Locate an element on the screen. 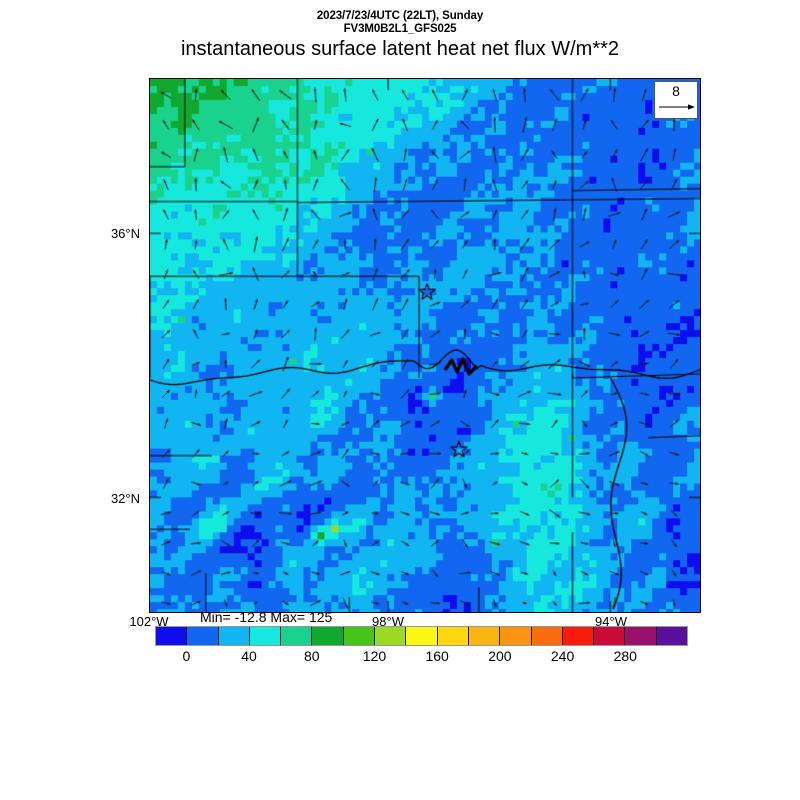  lat-tick-36n: 36°N is located at coordinates (125, 233).